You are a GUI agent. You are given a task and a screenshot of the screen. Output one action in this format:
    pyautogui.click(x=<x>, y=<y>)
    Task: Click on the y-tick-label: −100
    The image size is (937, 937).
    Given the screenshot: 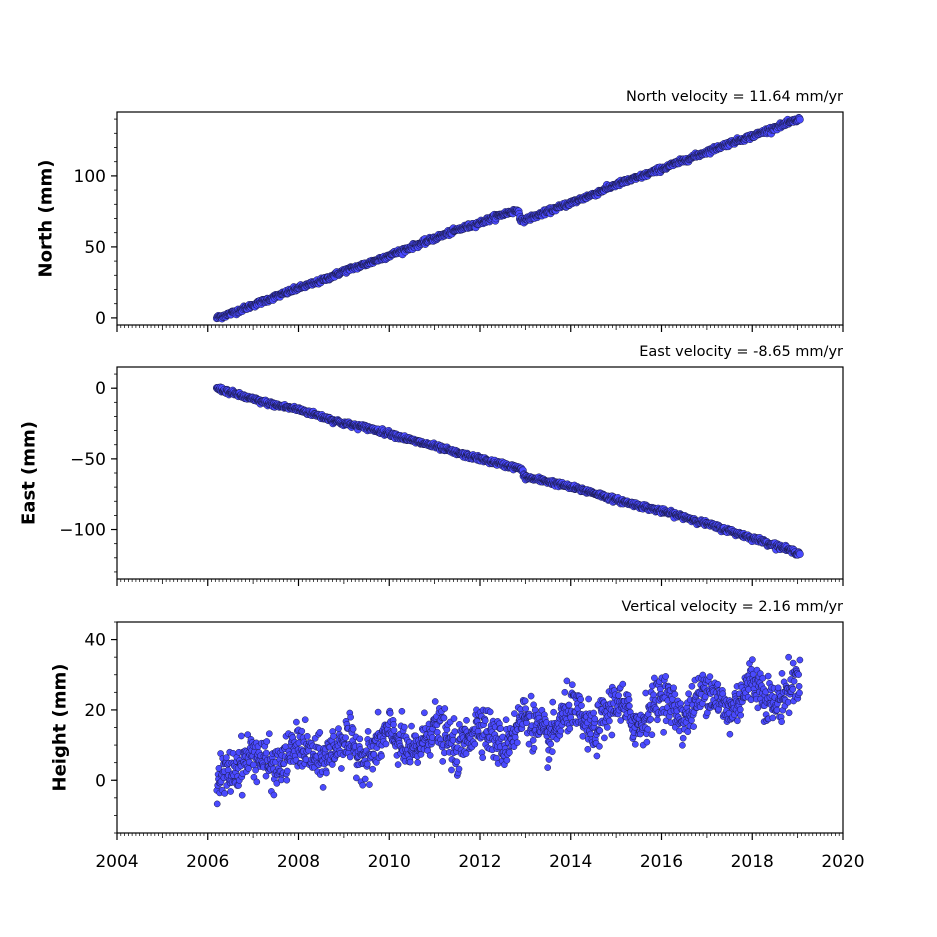 What is the action you would take?
    pyautogui.click(x=82, y=531)
    